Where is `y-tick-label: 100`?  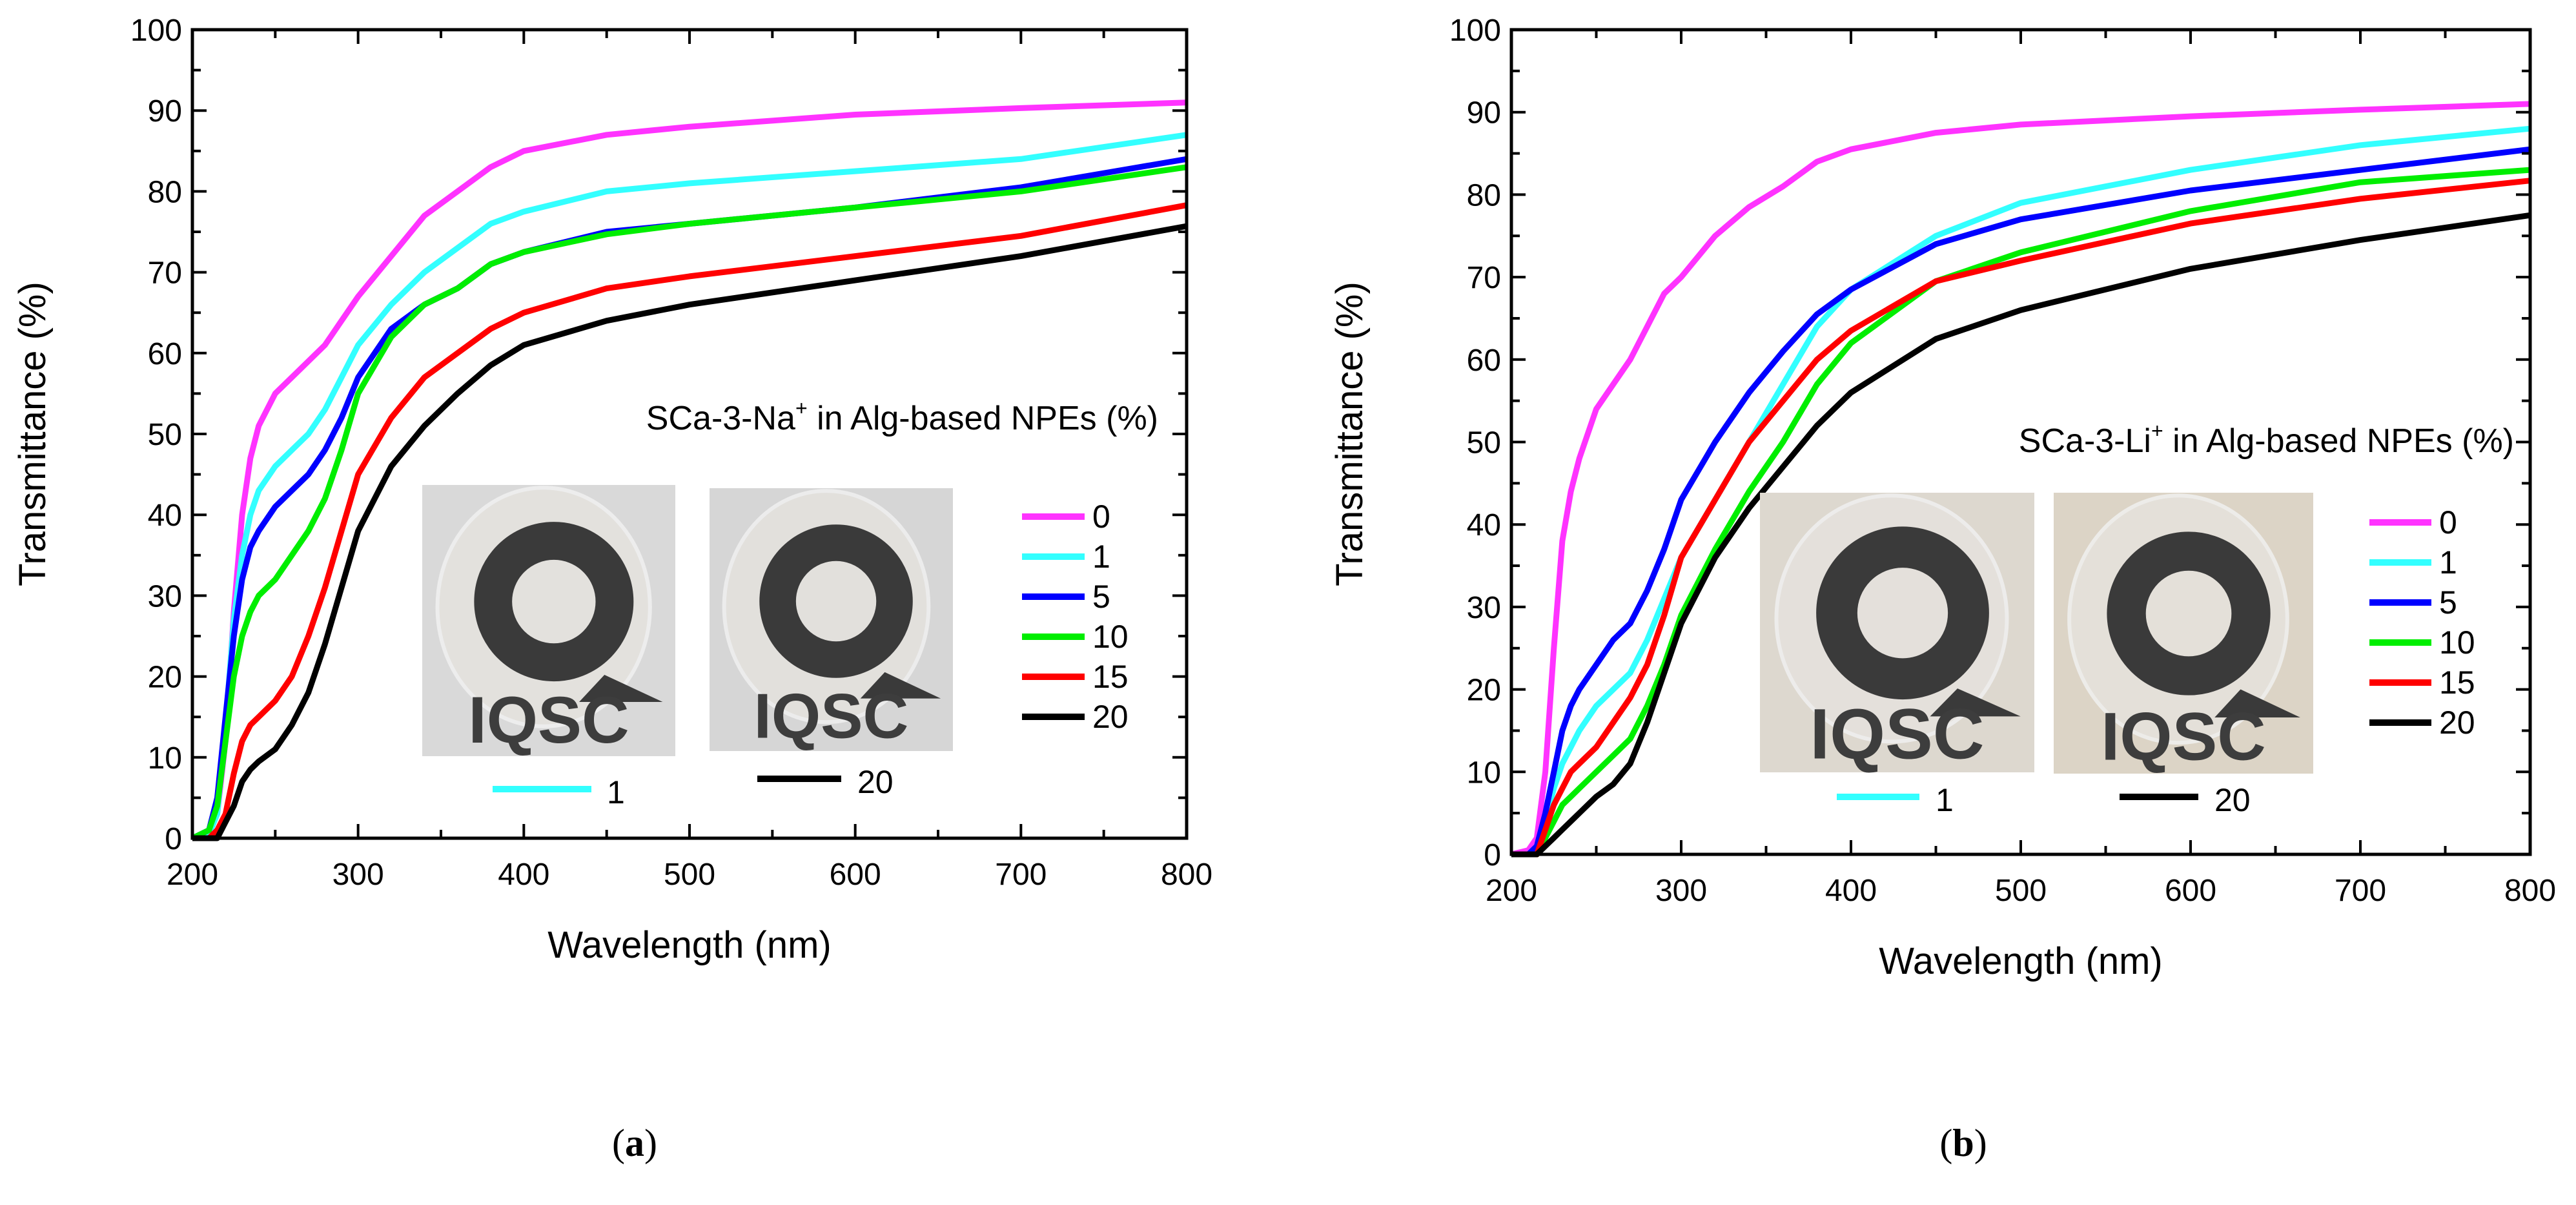
y-tick-label: 100 is located at coordinates (1475, 31).